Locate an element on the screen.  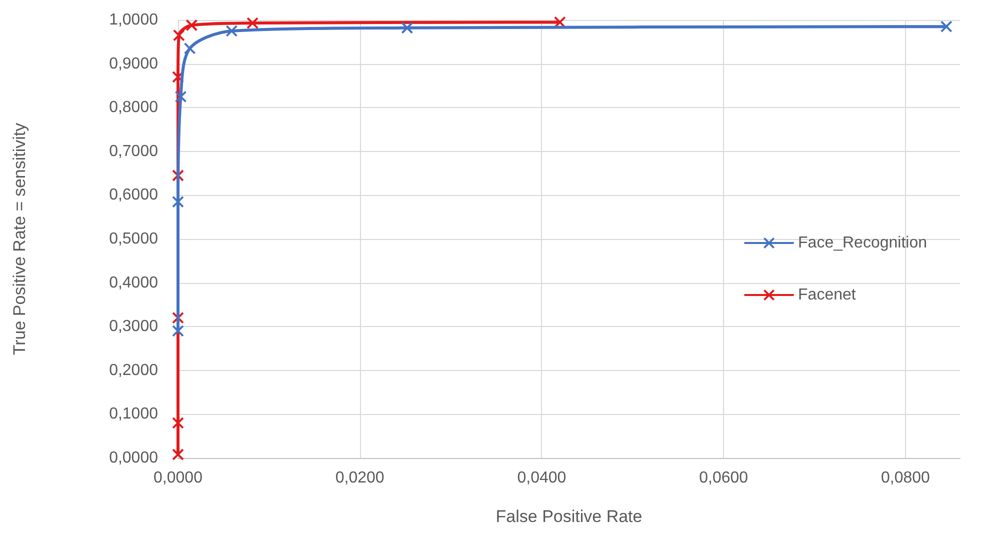
legend-label: Facenet is located at coordinates (827, 295).